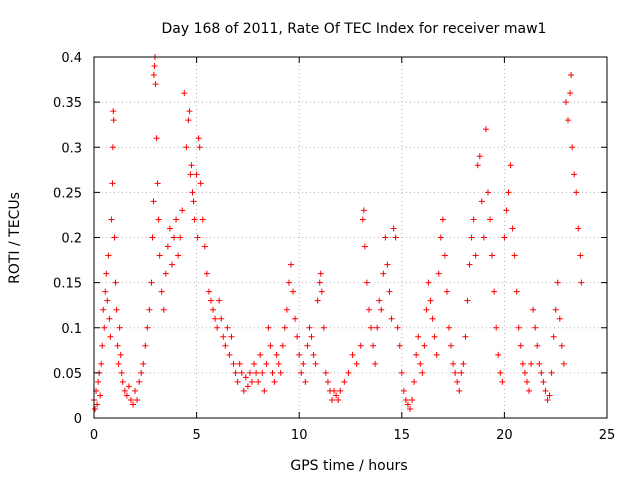 The width and height of the screenshot is (640, 480). What do you see at coordinates (71, 239) in the screenshot?
I see `y-tick-label: 0.2` at bounding box center [71, 239].